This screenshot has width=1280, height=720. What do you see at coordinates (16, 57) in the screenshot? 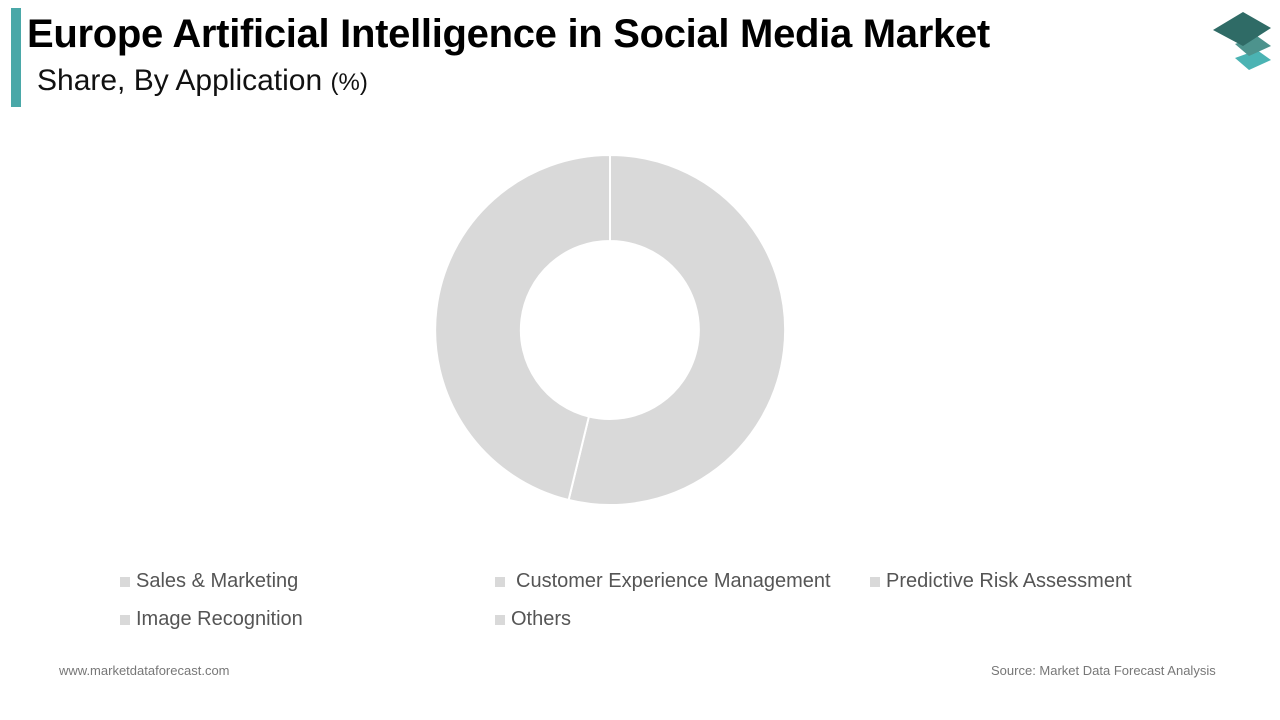
I see `title-accent-bar` at bounding box center [16, 57].